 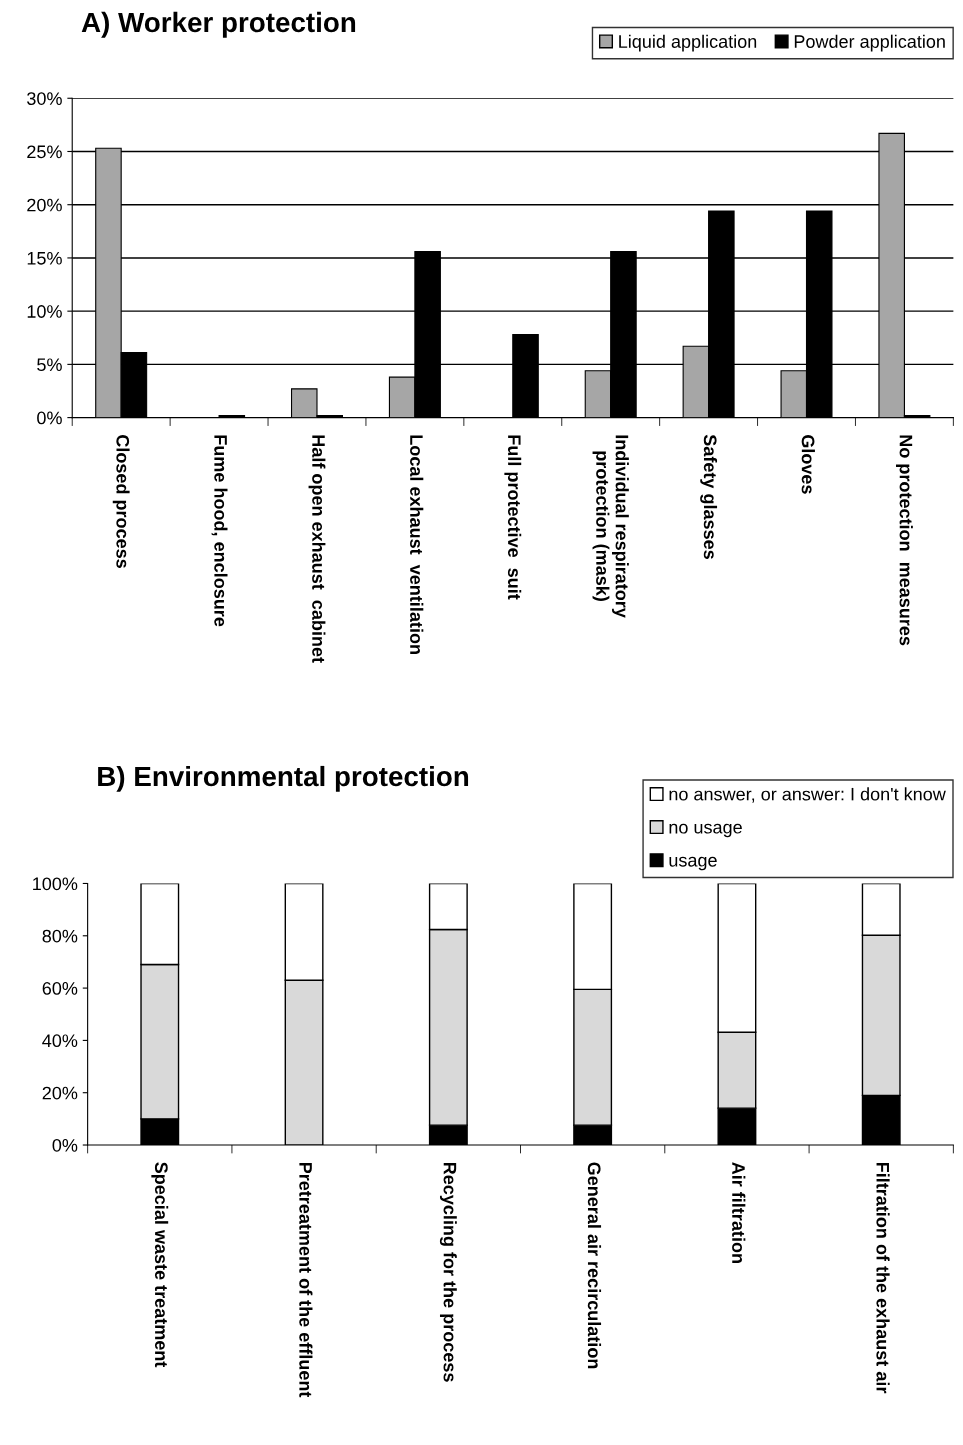 What do you see at coordinates (610, 526) in the screenshot?
I see `x-tick-label: Individual respiratory protection (mask)` at bounding box center [610, 526].